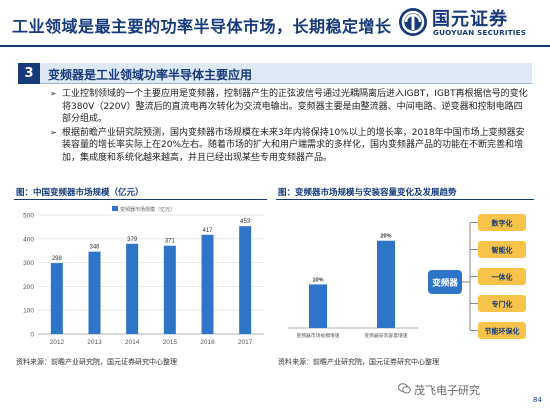 The width and height of the screenshot is (550, 412). Describe the element at coordinates (245, 342) in the screenshot. I see `x-tick-label: 2017` at that location.